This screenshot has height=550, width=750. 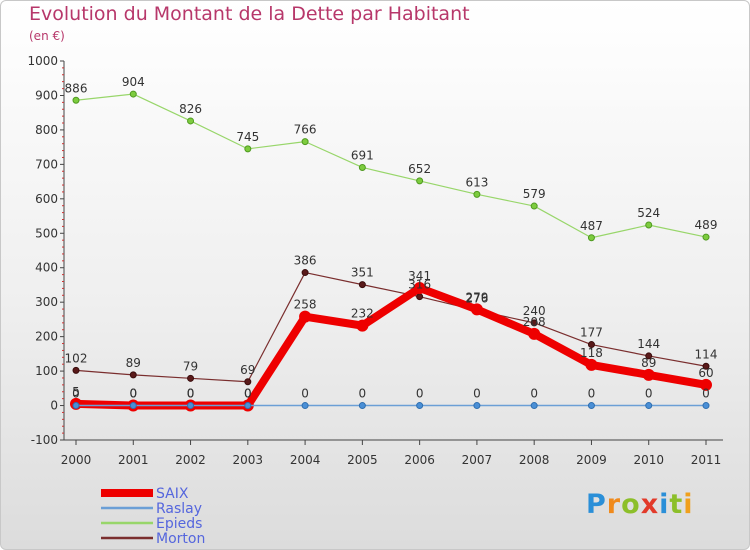 What do you see at coordinates (648, 460) in the screenshot?
I see `x-tick-label: 2010` at bounding box center [648, 460].